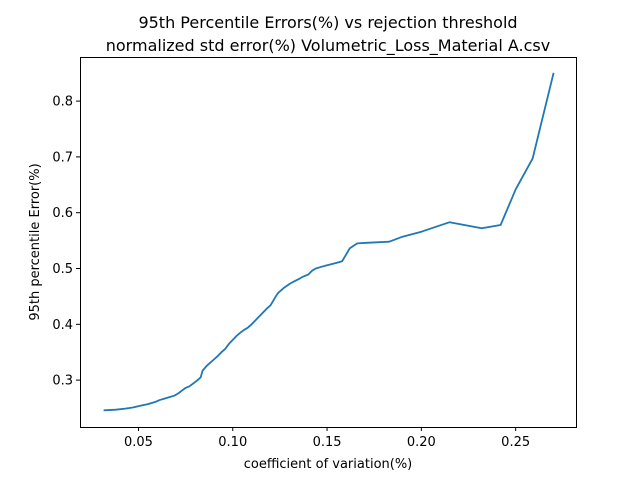 The height and width of the screenshot is (480, 640). What do you see at coordinates (66, 242) in the screenshot?
I see `y-axis-ticks: 0.3 0.4 0.5 0.6 0.7 0.8` at bounding box center [66, 242].